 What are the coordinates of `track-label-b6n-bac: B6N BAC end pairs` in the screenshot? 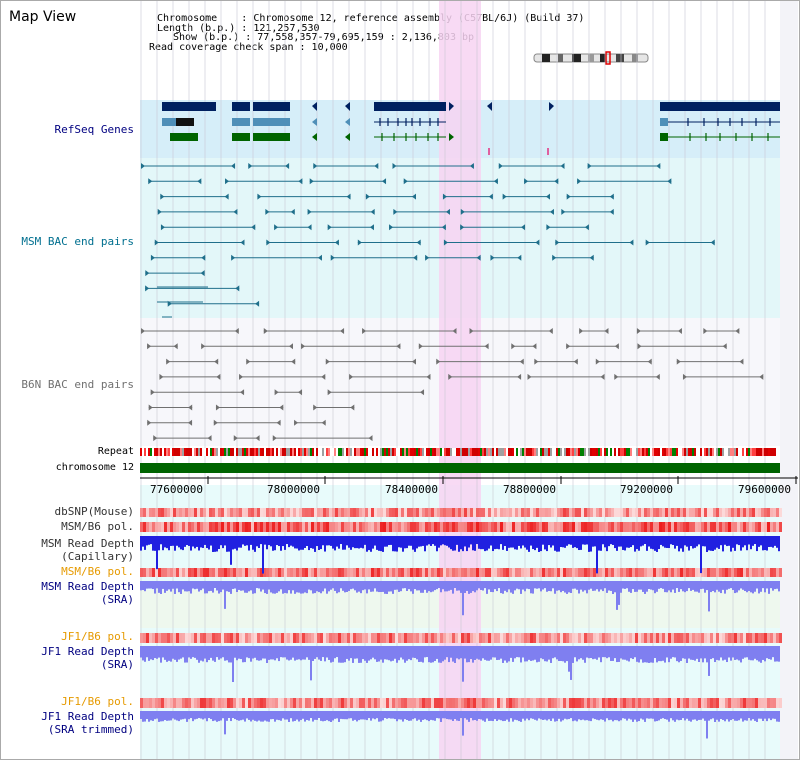 It's located at (77, 384).